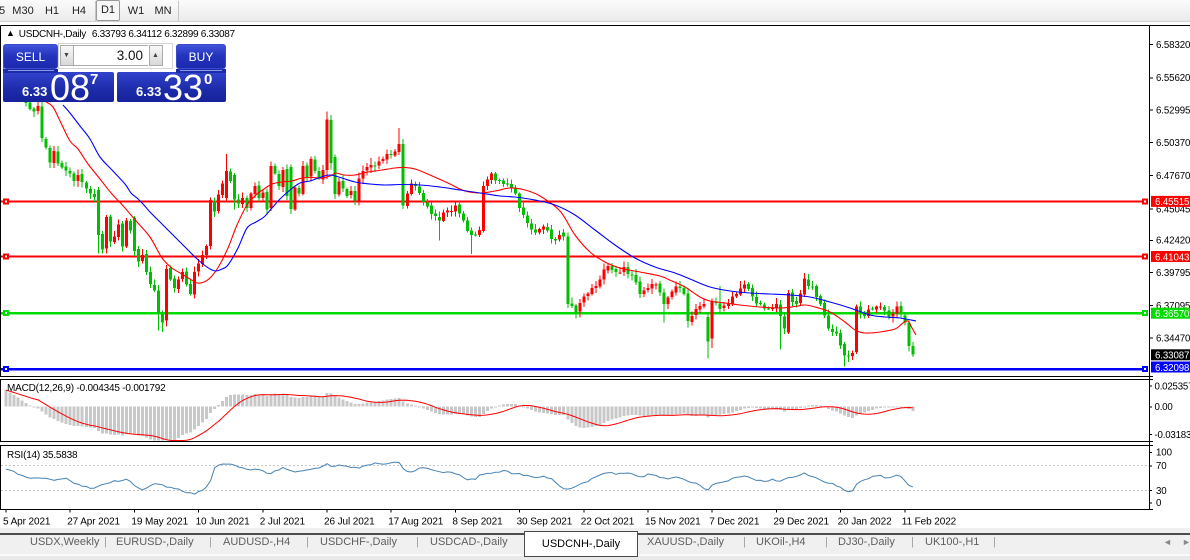 The image size is (1190, 560). What do you see at coordinates (1172, 356) in the screenshot?
I see `svg-text: 6.33087` at bounding box center [1172, 356].